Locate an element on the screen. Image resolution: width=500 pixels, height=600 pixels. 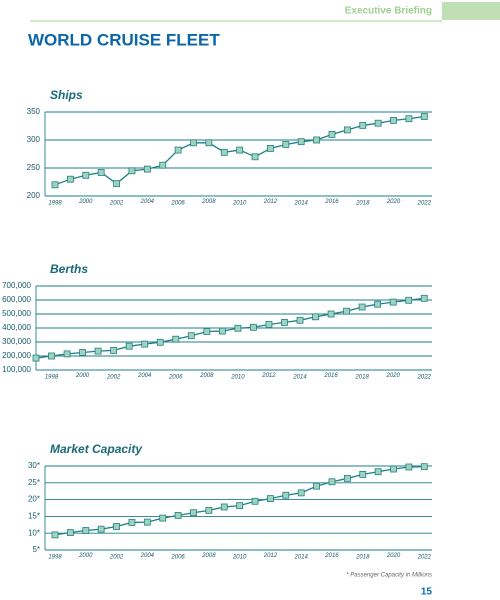
y-tick-label: 300,000 is located at coordinates (16, 341).